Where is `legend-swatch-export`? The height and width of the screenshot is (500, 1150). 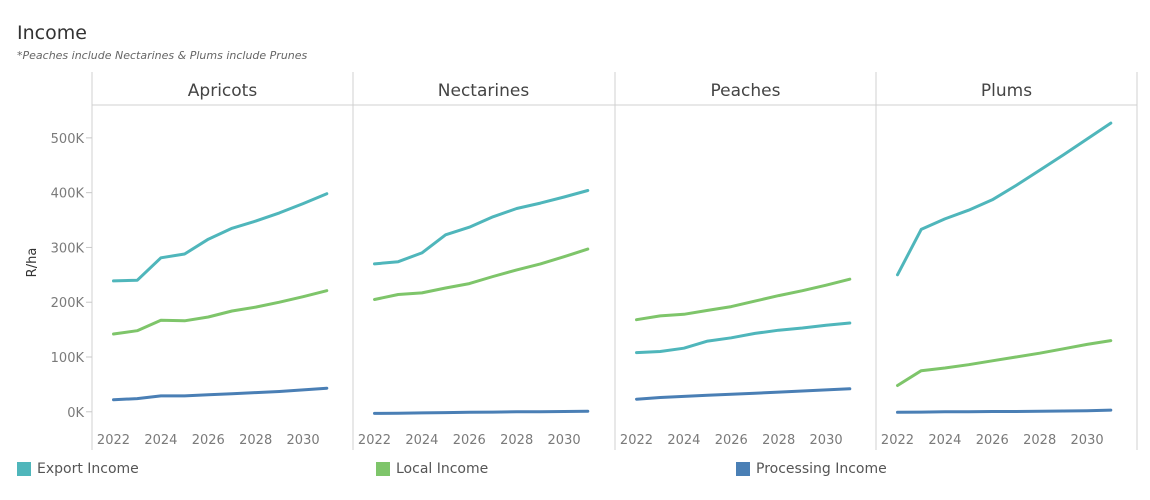
legend-swatch-export is located at coordinates (24, 469).